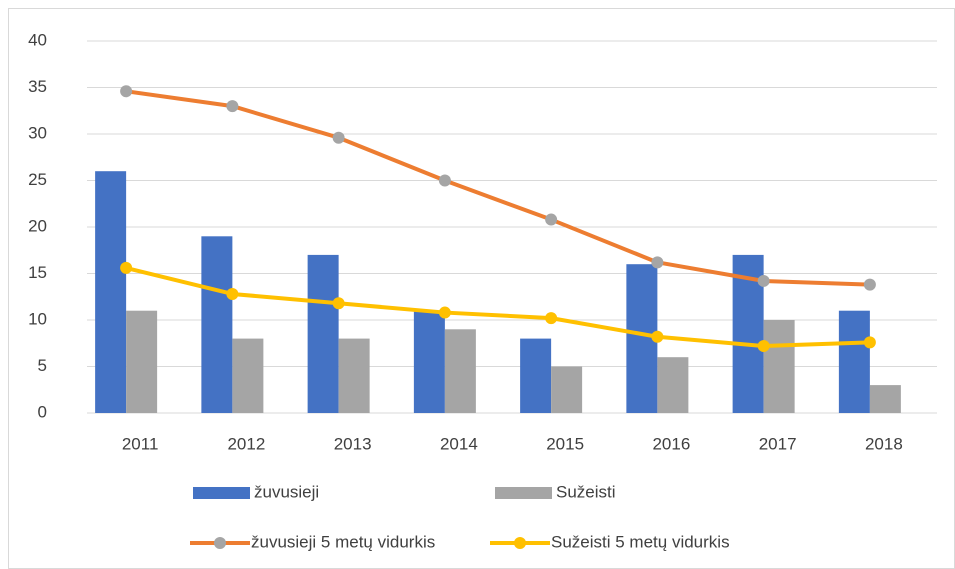  I want to click on line, so click(497, 307).